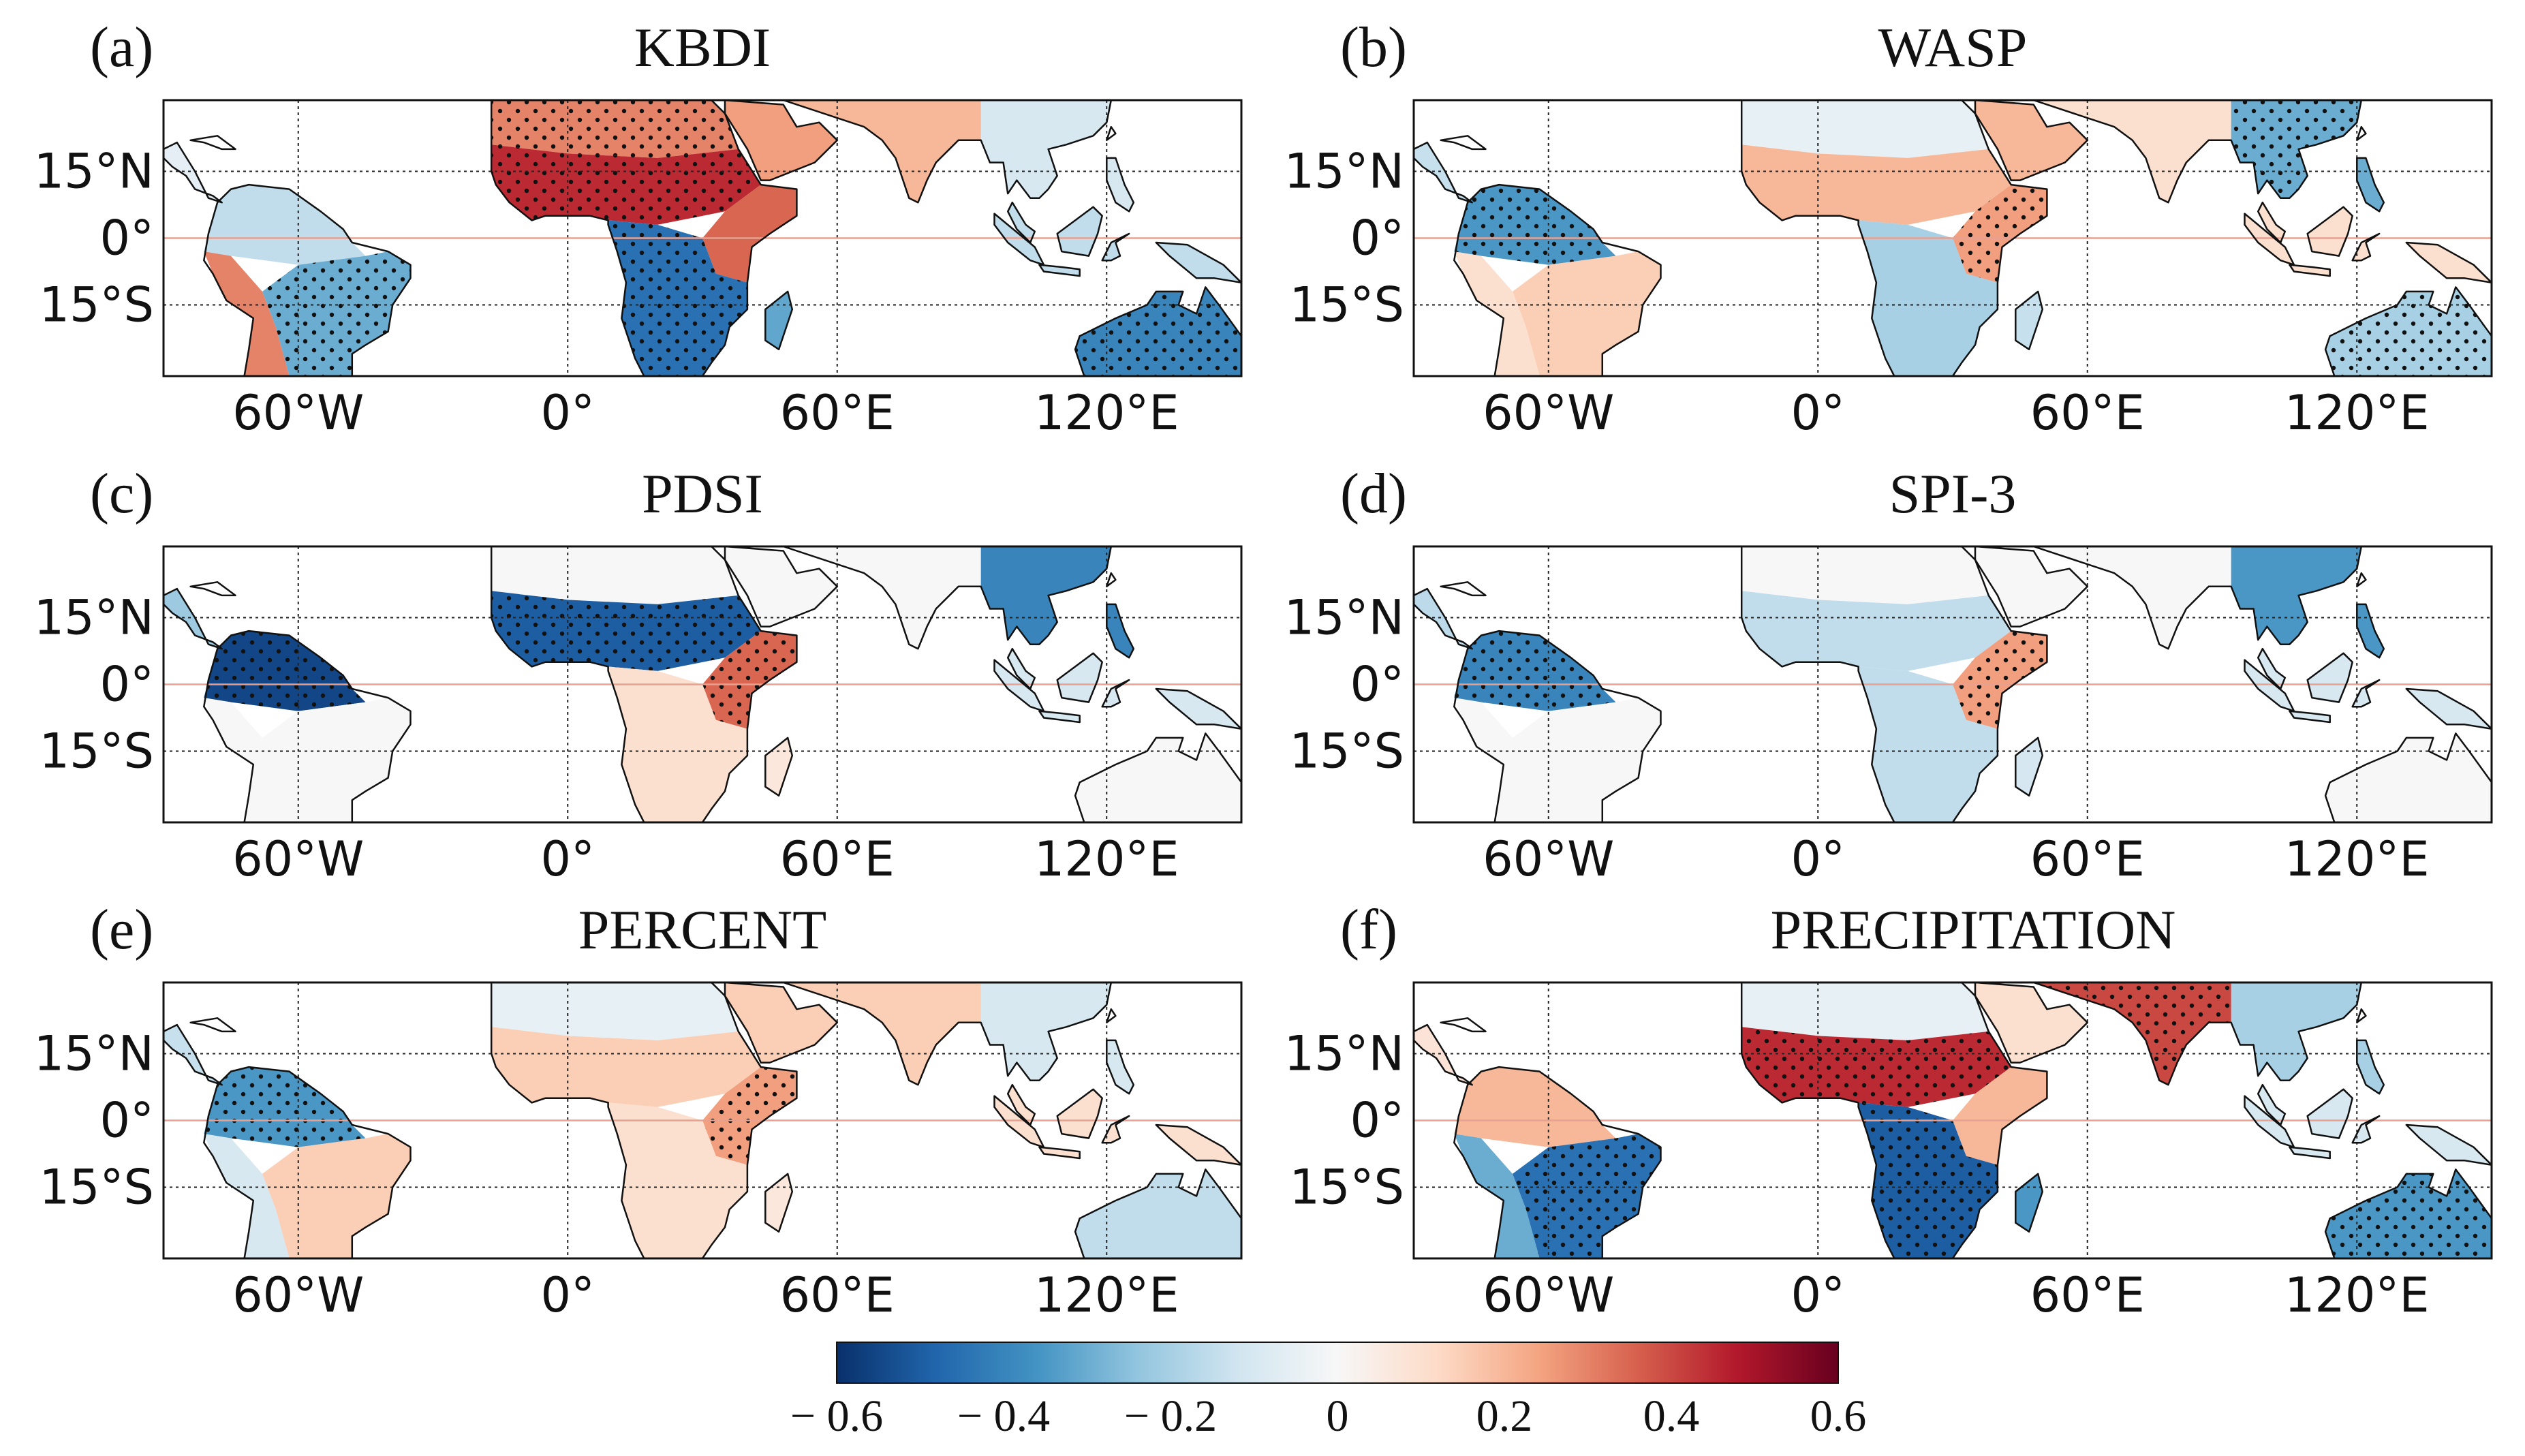 The image size is (2525, 1456). I want to click on latitude-tick-label: 15°S, so click(97, 751).